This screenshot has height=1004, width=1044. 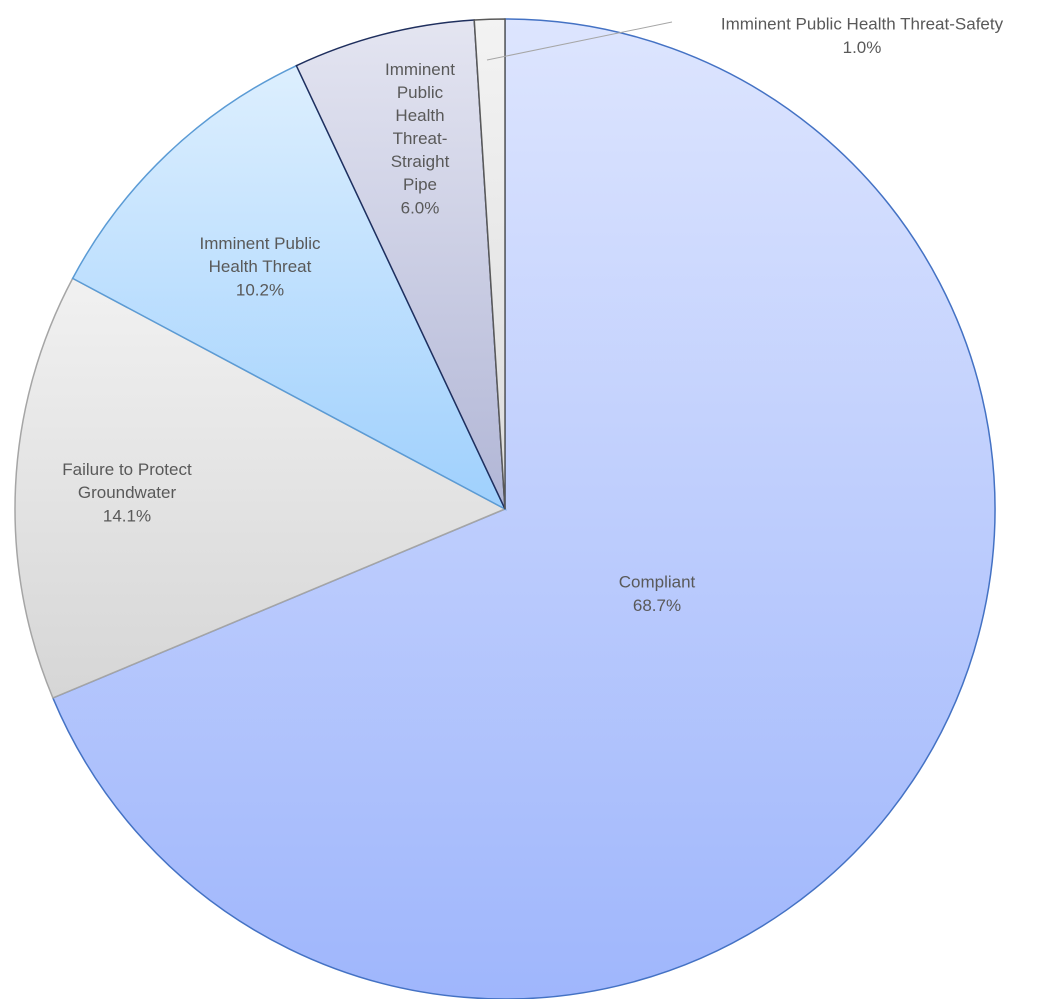 What do you see at coordinates (657, 605) in the screenshot?
I see `slice-value-label: 68.7%` at bounding box center [657, 605].